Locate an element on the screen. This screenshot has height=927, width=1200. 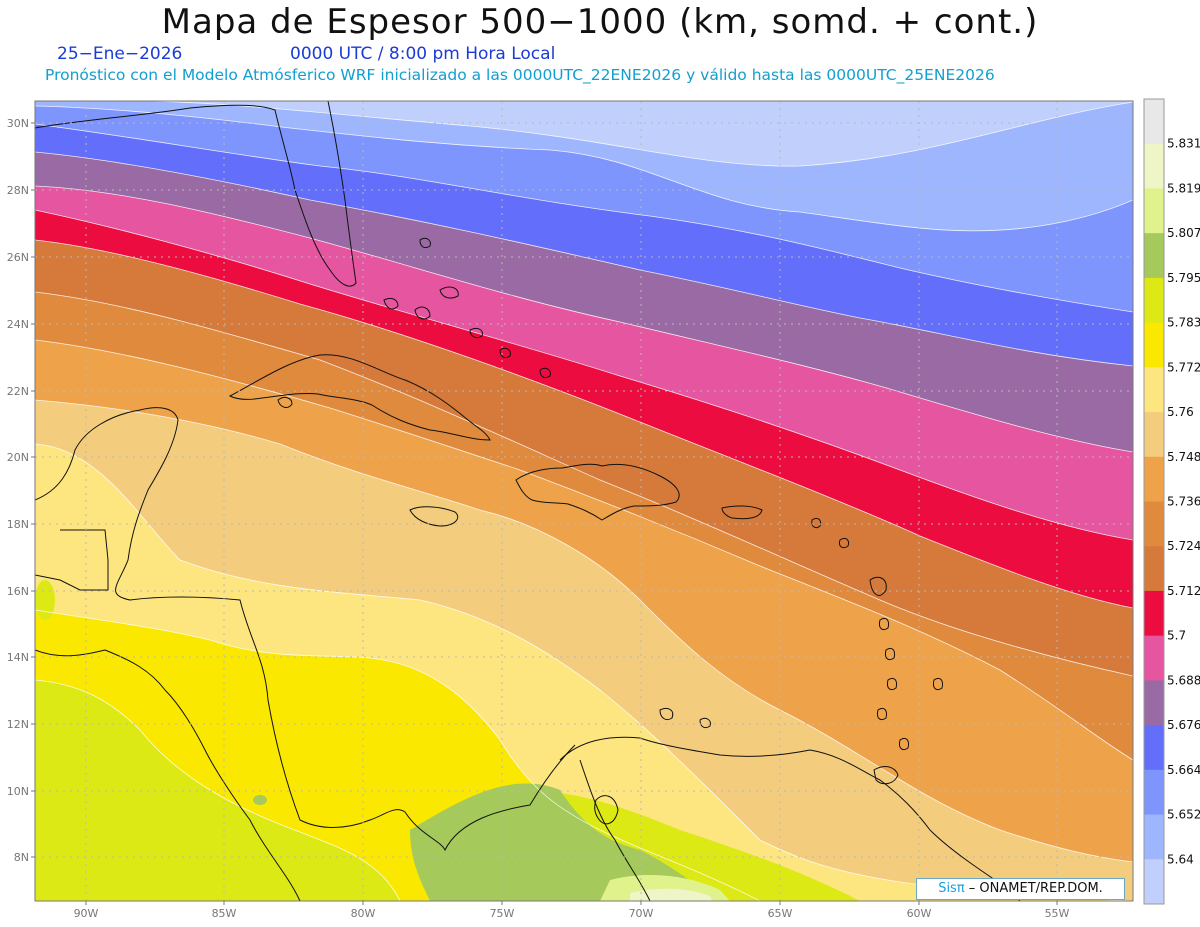
lat-label: 10N is located at coordinates (18, 791).